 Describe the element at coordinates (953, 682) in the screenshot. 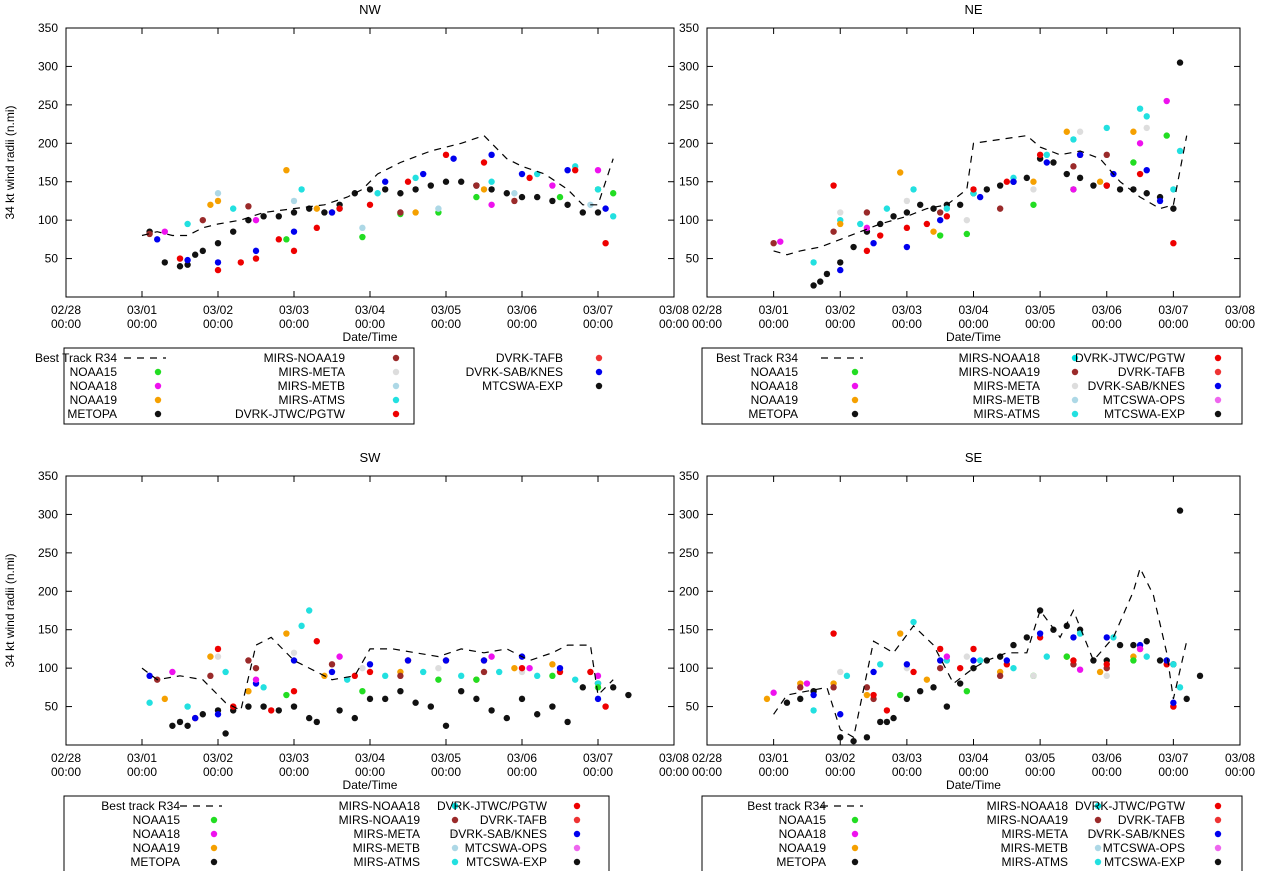

I see `series-mirs-noaa19` at that location.